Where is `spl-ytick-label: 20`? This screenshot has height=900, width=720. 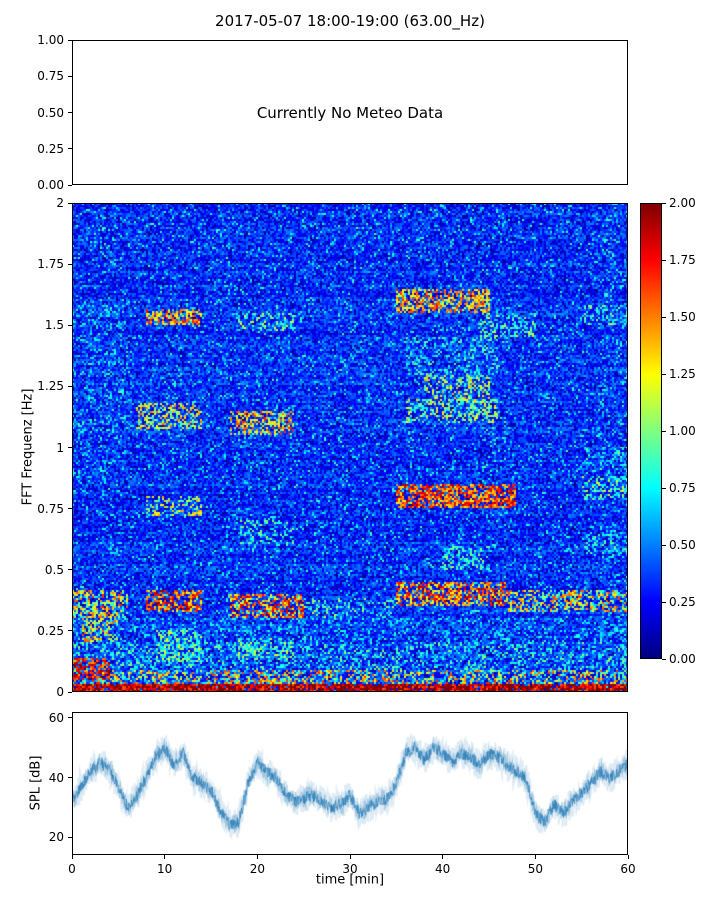
spl-ytick-label: 20 is located at coordinates (56, 837).